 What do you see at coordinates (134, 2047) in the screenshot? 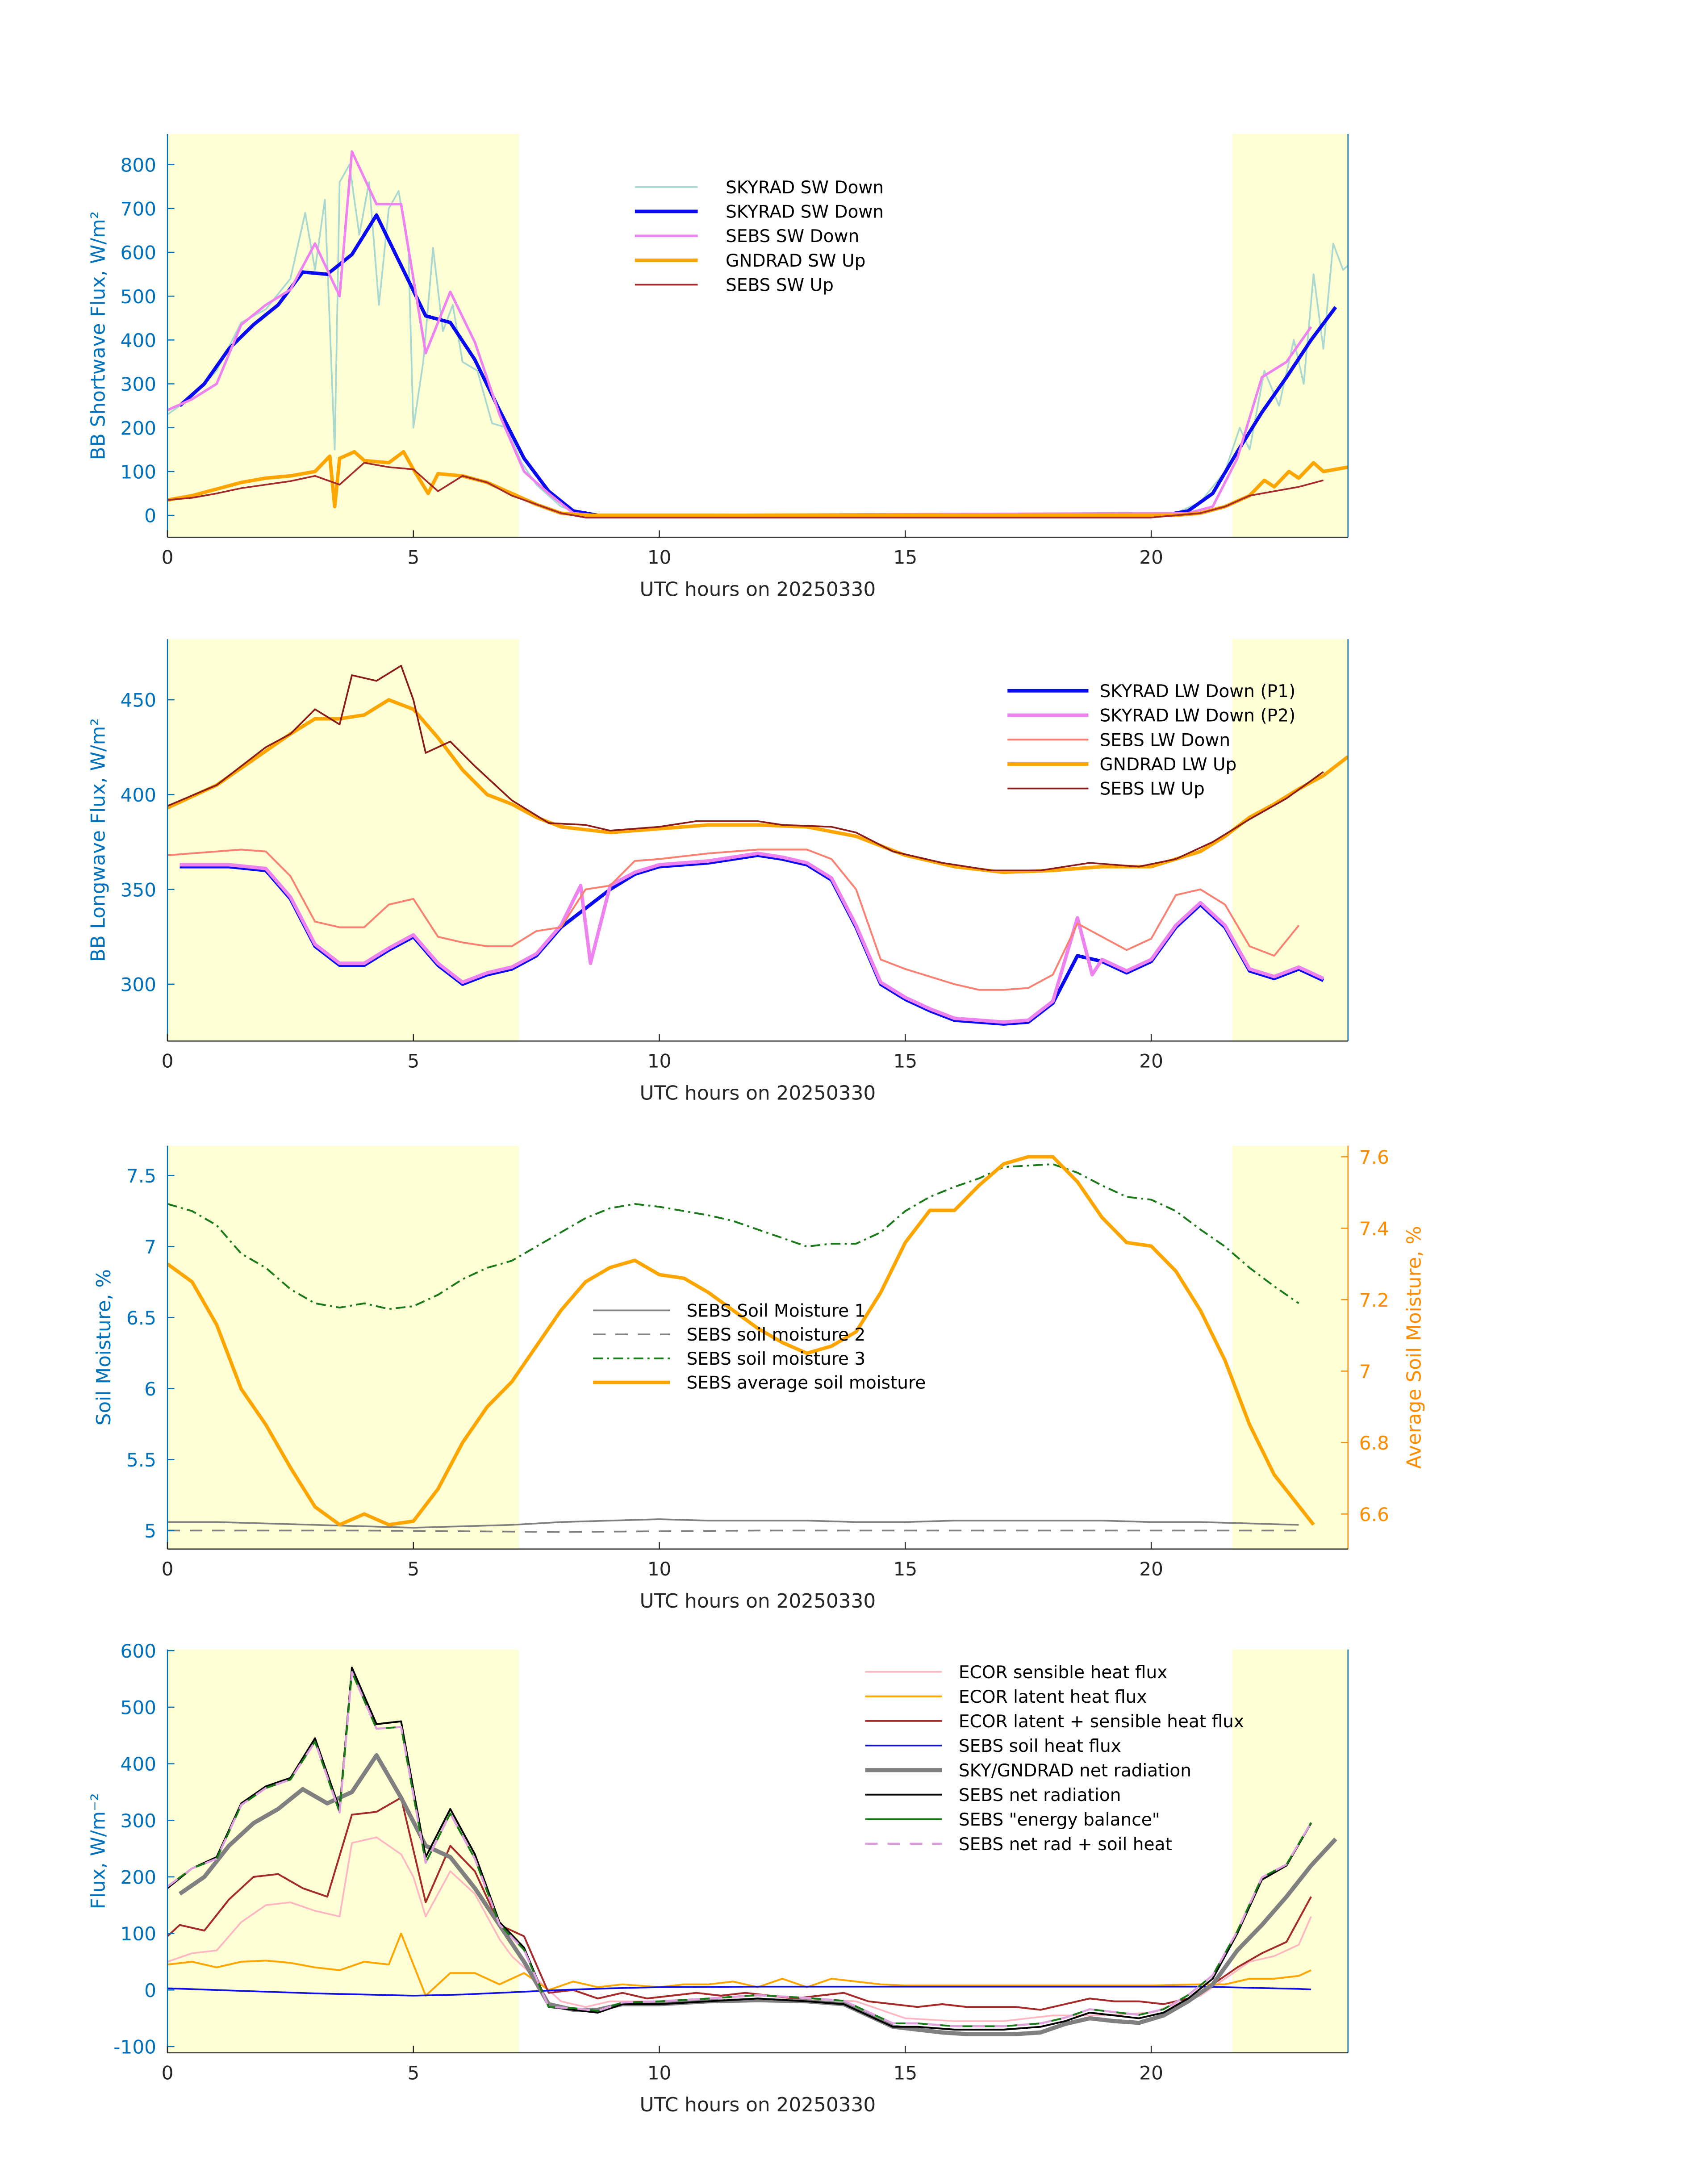
I see `y-tick-label: -100` at bounding box center [134, 2047].